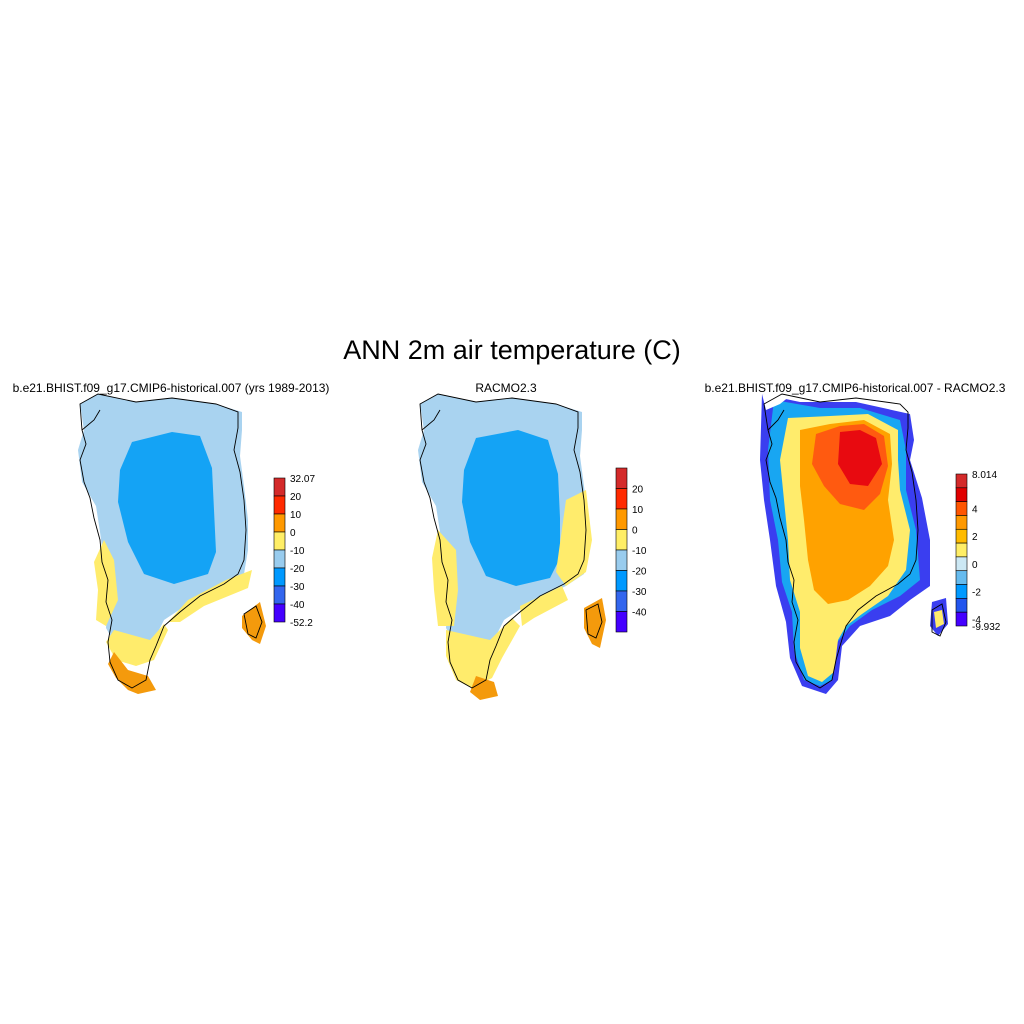 This screenshot has width=1024, height=1024. I want to click on colorbar-label: -52.2, so click(301, 623).